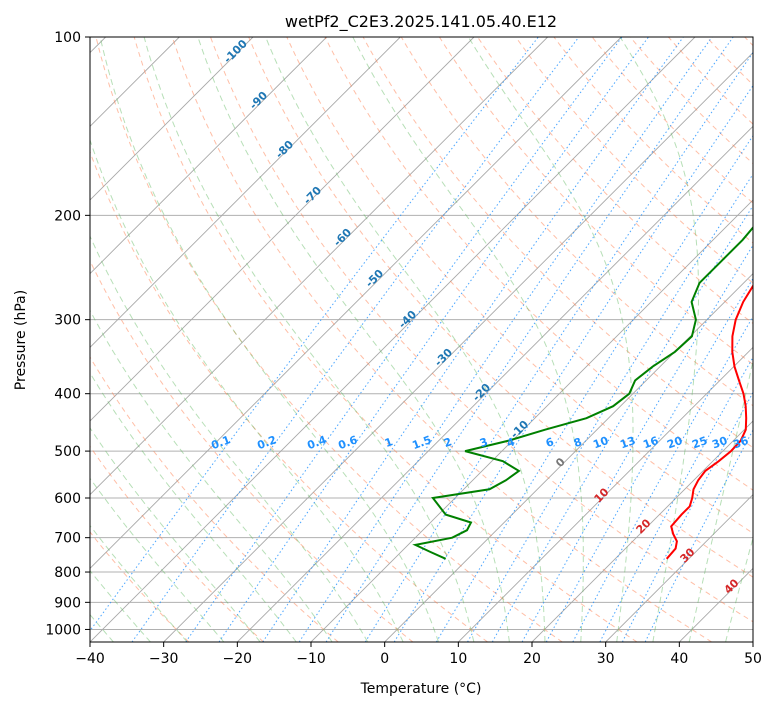 This screenshot has height=708, width=775. What do you see at coordinates (164, 659) in the screenshot?
I see `x-tick-label: −30` at bounding box center [164, 659].